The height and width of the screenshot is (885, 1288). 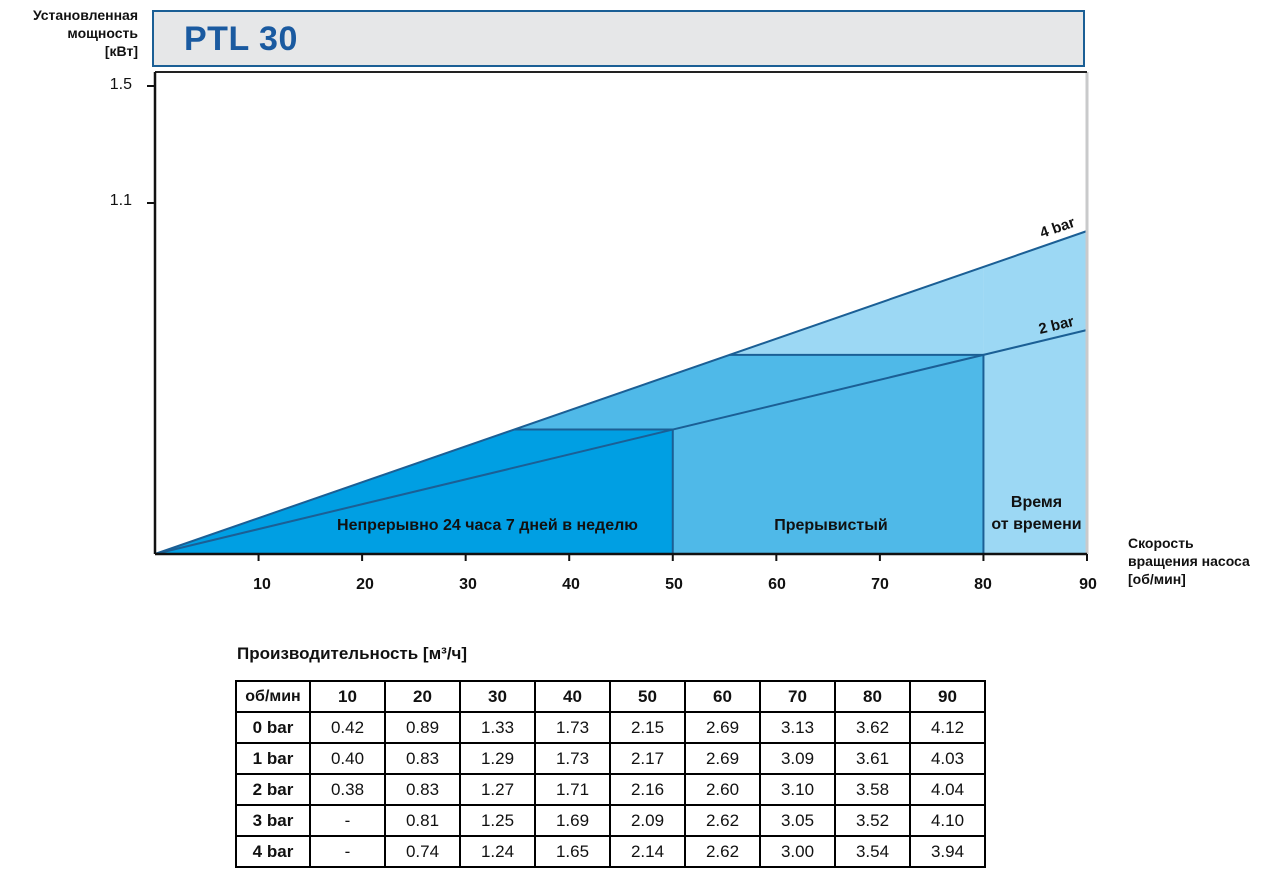 I want to click on chart-title: PTL 30, so click(x=241, y=39).